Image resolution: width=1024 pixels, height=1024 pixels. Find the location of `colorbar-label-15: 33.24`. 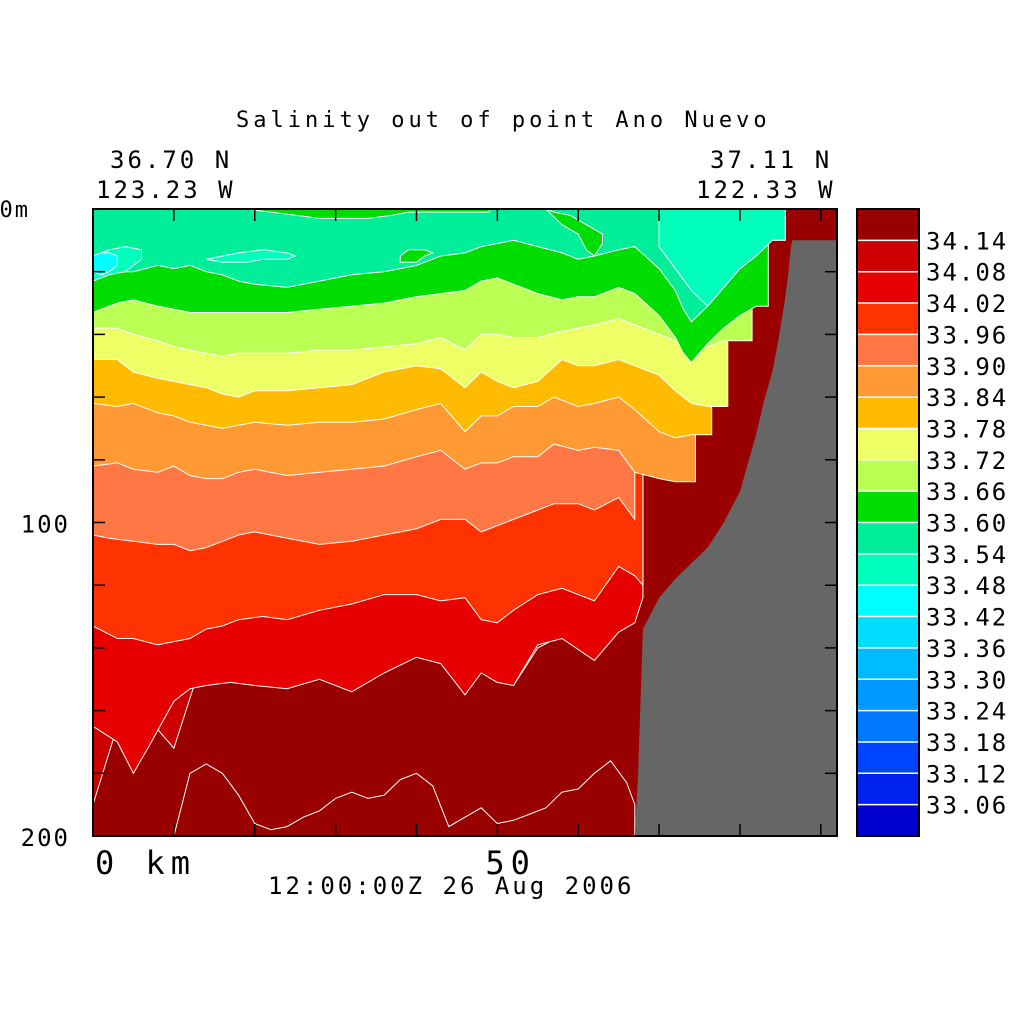

colorbar-label-15: 33.24 is located at coordinates (967, 712).